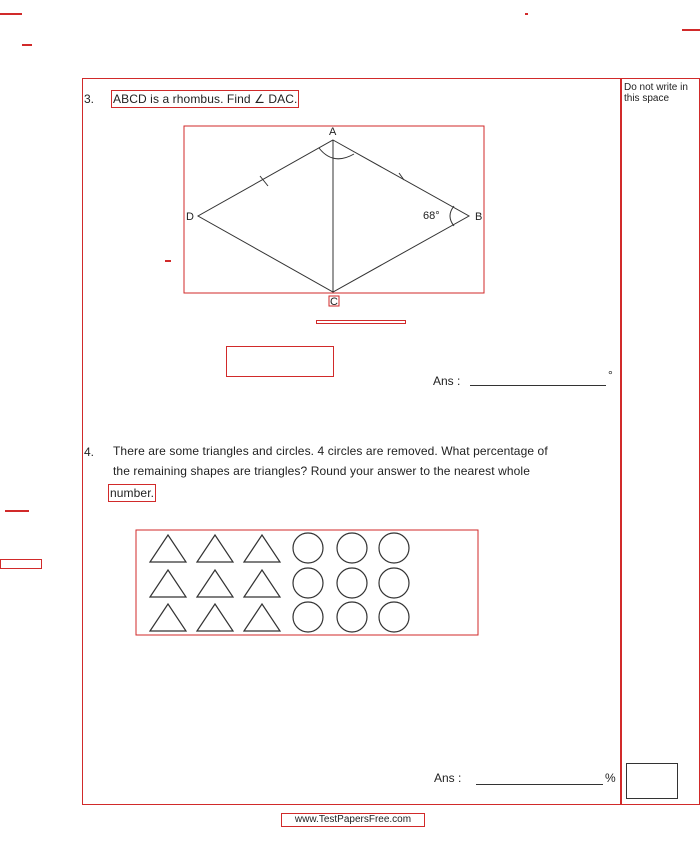 The height and width of the screenshot is (850, 700). Describe the element at coordinates (334, 302) in the screenshot. I see `vertex-label-c: C` at that location.